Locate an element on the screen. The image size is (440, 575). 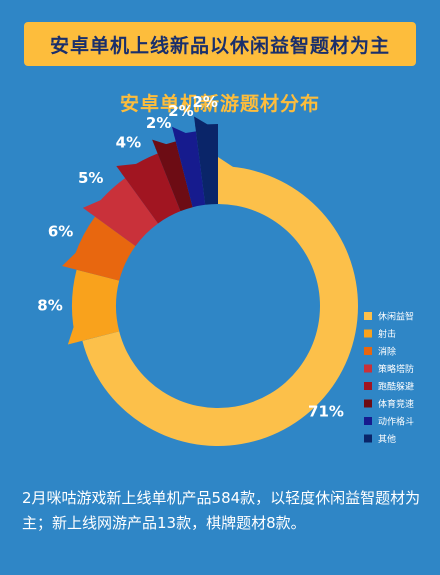
legend-label-4: 策略塔防 is located at coordinates (396, 369).